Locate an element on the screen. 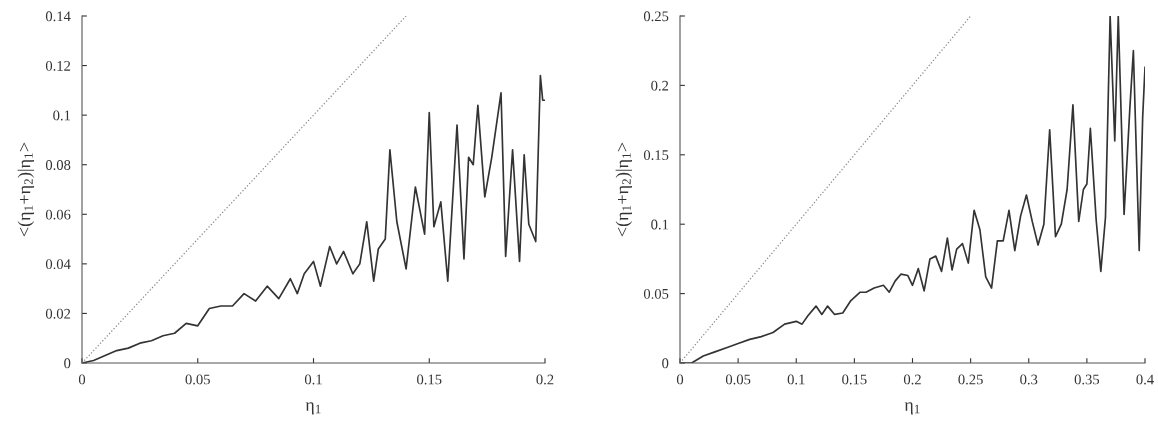 The height and width of the screenshot is (432, 1158). y-tick-label: 0.04 is located at coordinates (58, 264).